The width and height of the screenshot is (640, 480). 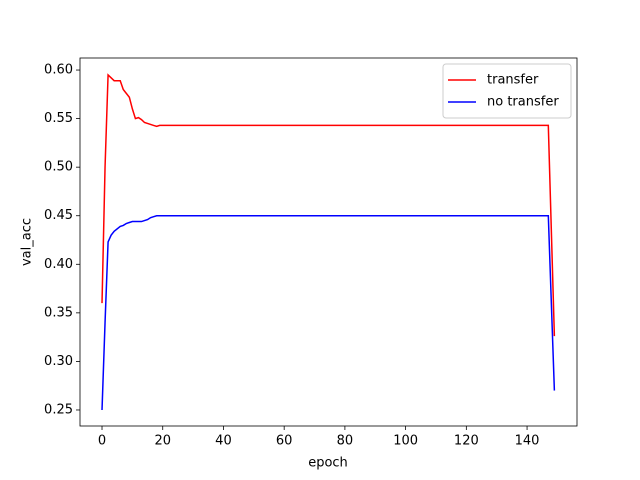 I want to click on y-tick-label: 0.50, so click(x=58, y=167).